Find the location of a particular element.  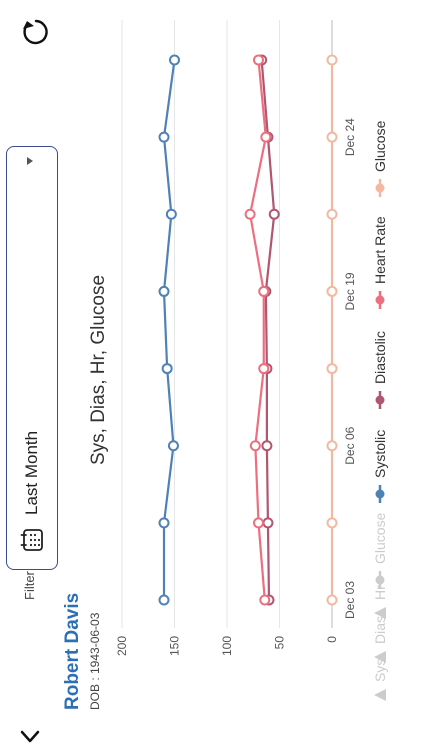

refresh-icon is located at coordinates (36, 32).